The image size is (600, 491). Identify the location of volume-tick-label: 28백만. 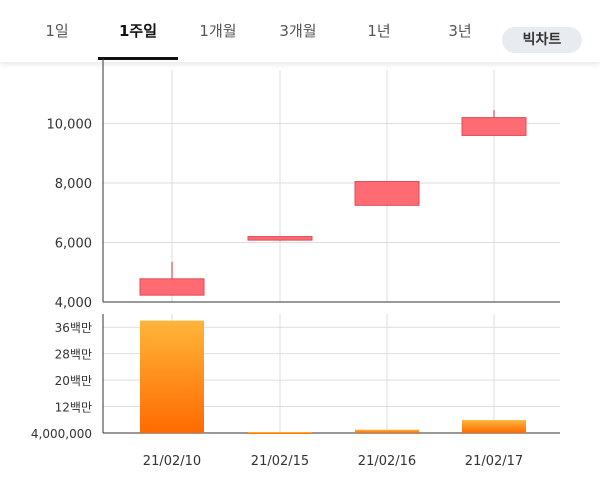
(73, 355).